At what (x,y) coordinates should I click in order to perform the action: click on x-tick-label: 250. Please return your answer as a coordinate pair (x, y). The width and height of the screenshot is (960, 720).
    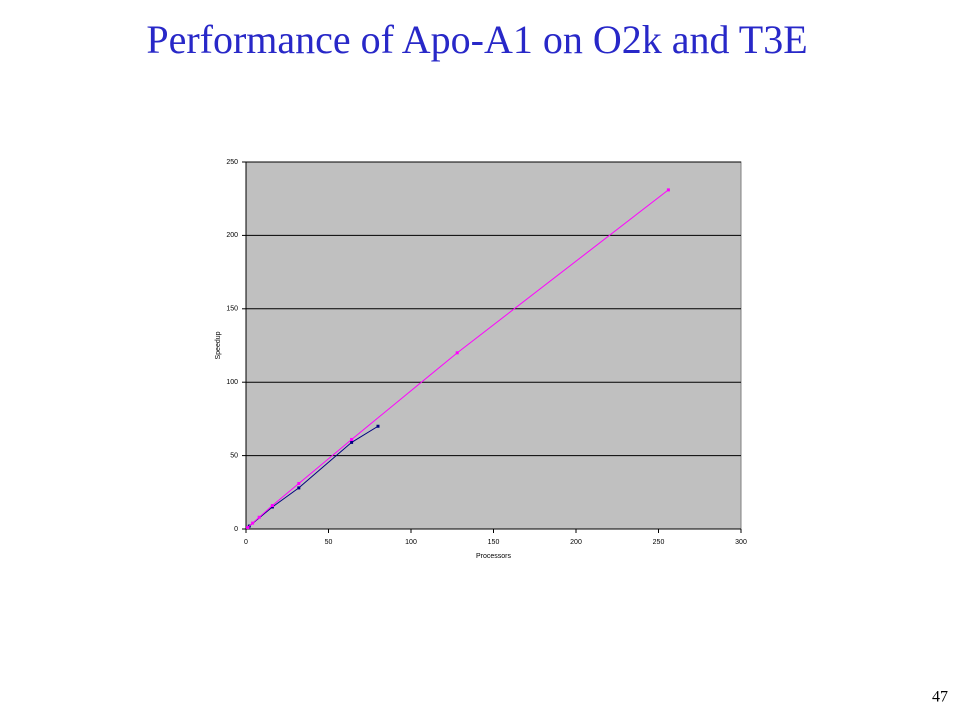
    Looking at the image, I should click on (659, 542).